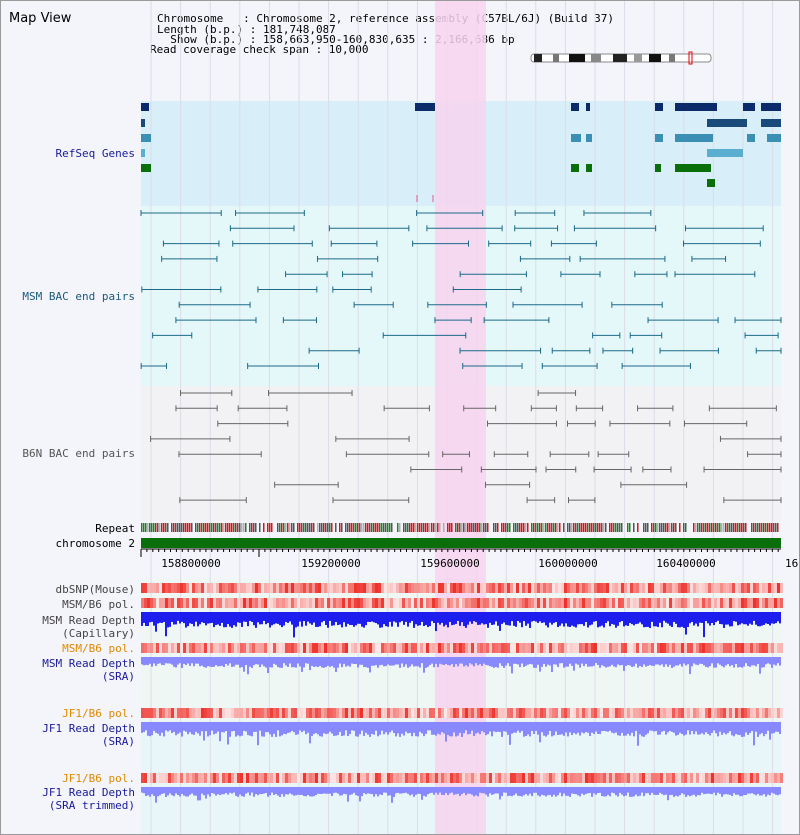 The height and width of the screenshot is (835, 800). Describe the element at coordinates (95, 589) in the screenshot. I see `track-label-dbsnp: dbSNP(Mouse)` at that location.